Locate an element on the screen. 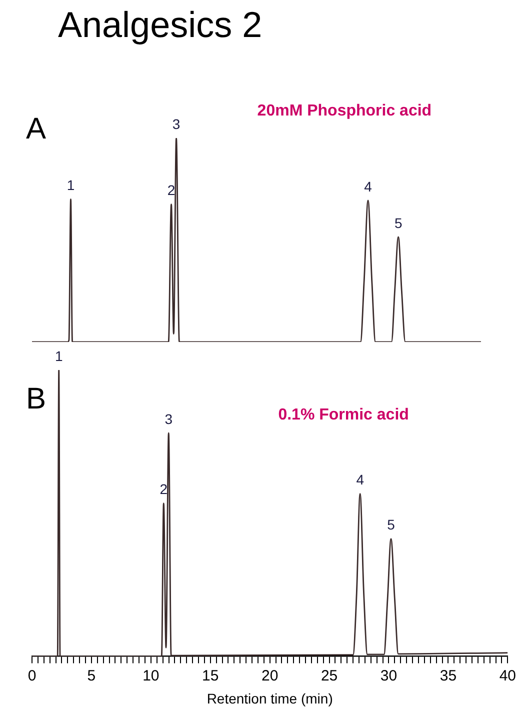 Image resolution: width=520 pixels, height=720 pixels. annotation: B is located at coordinates (36, 399).